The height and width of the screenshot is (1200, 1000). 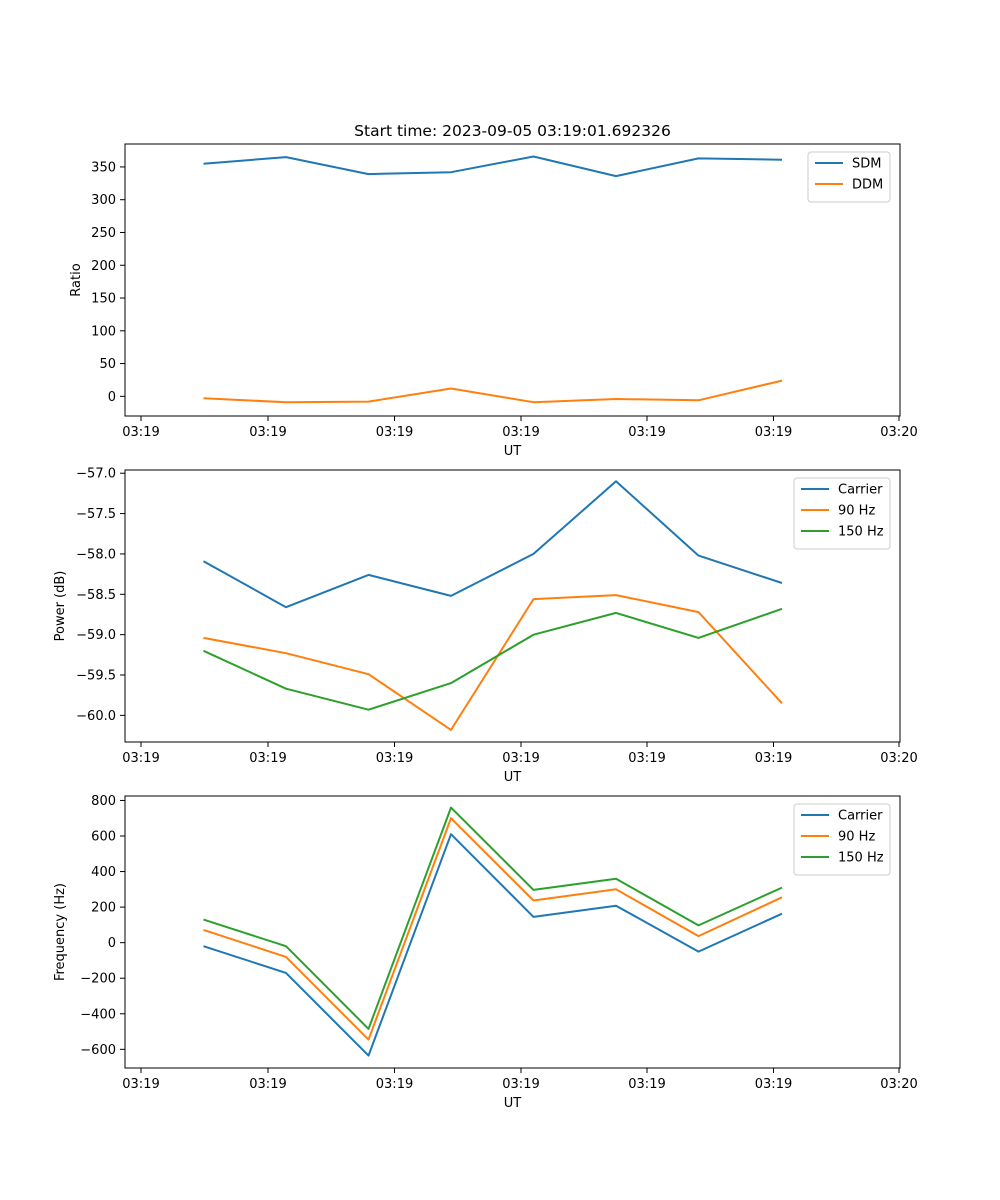 I want to click on series-line-ddm, so click(x=493, y=391).